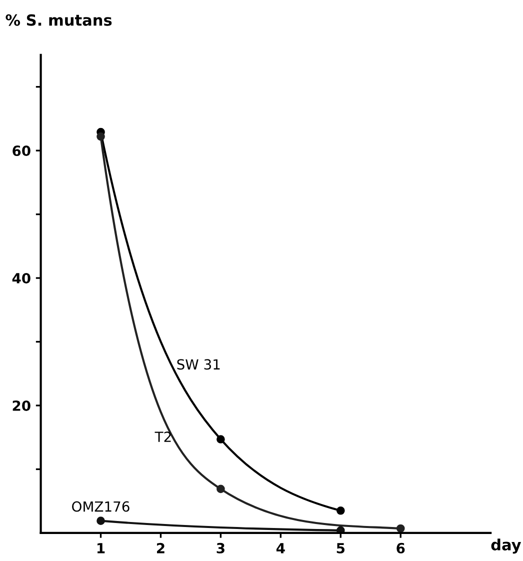  Describe the element at coordinates (340, 548) in the screenshot. I see `x-tick-label: 5` at that location.